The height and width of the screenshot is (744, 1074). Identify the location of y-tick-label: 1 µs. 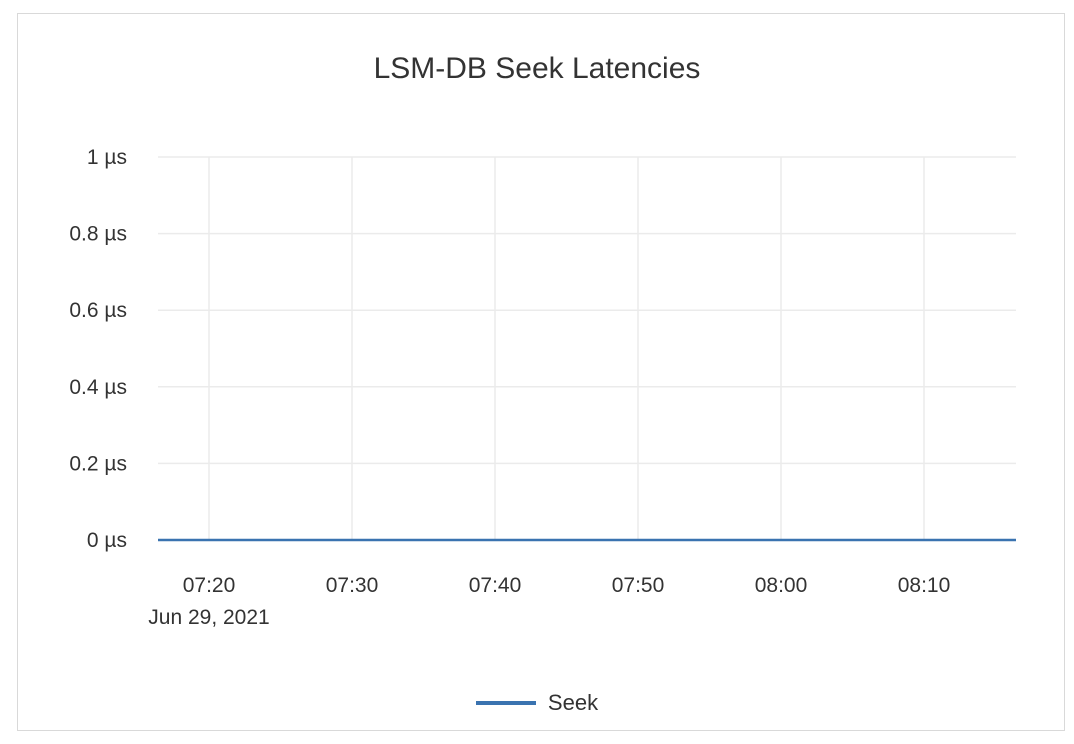
(107, 157).